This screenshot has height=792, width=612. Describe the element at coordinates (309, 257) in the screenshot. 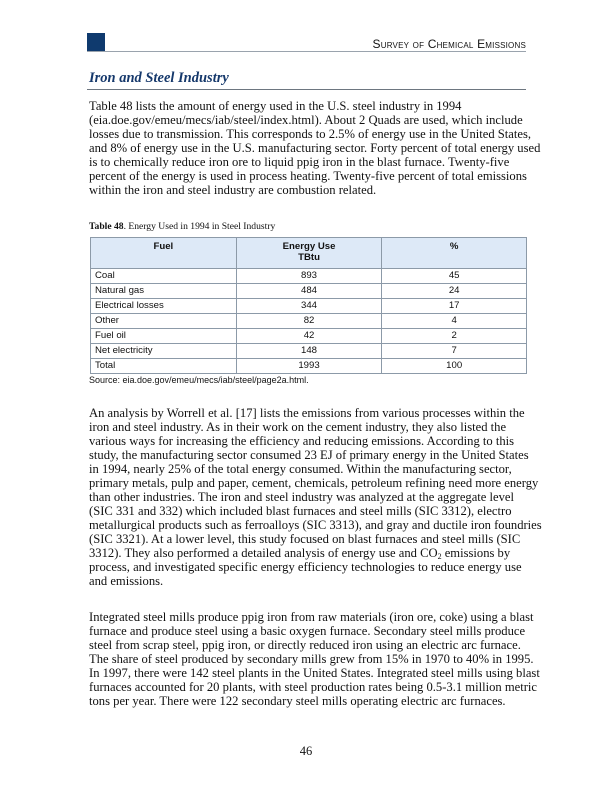

I see `header-energy-unit: TBtu` at that location.